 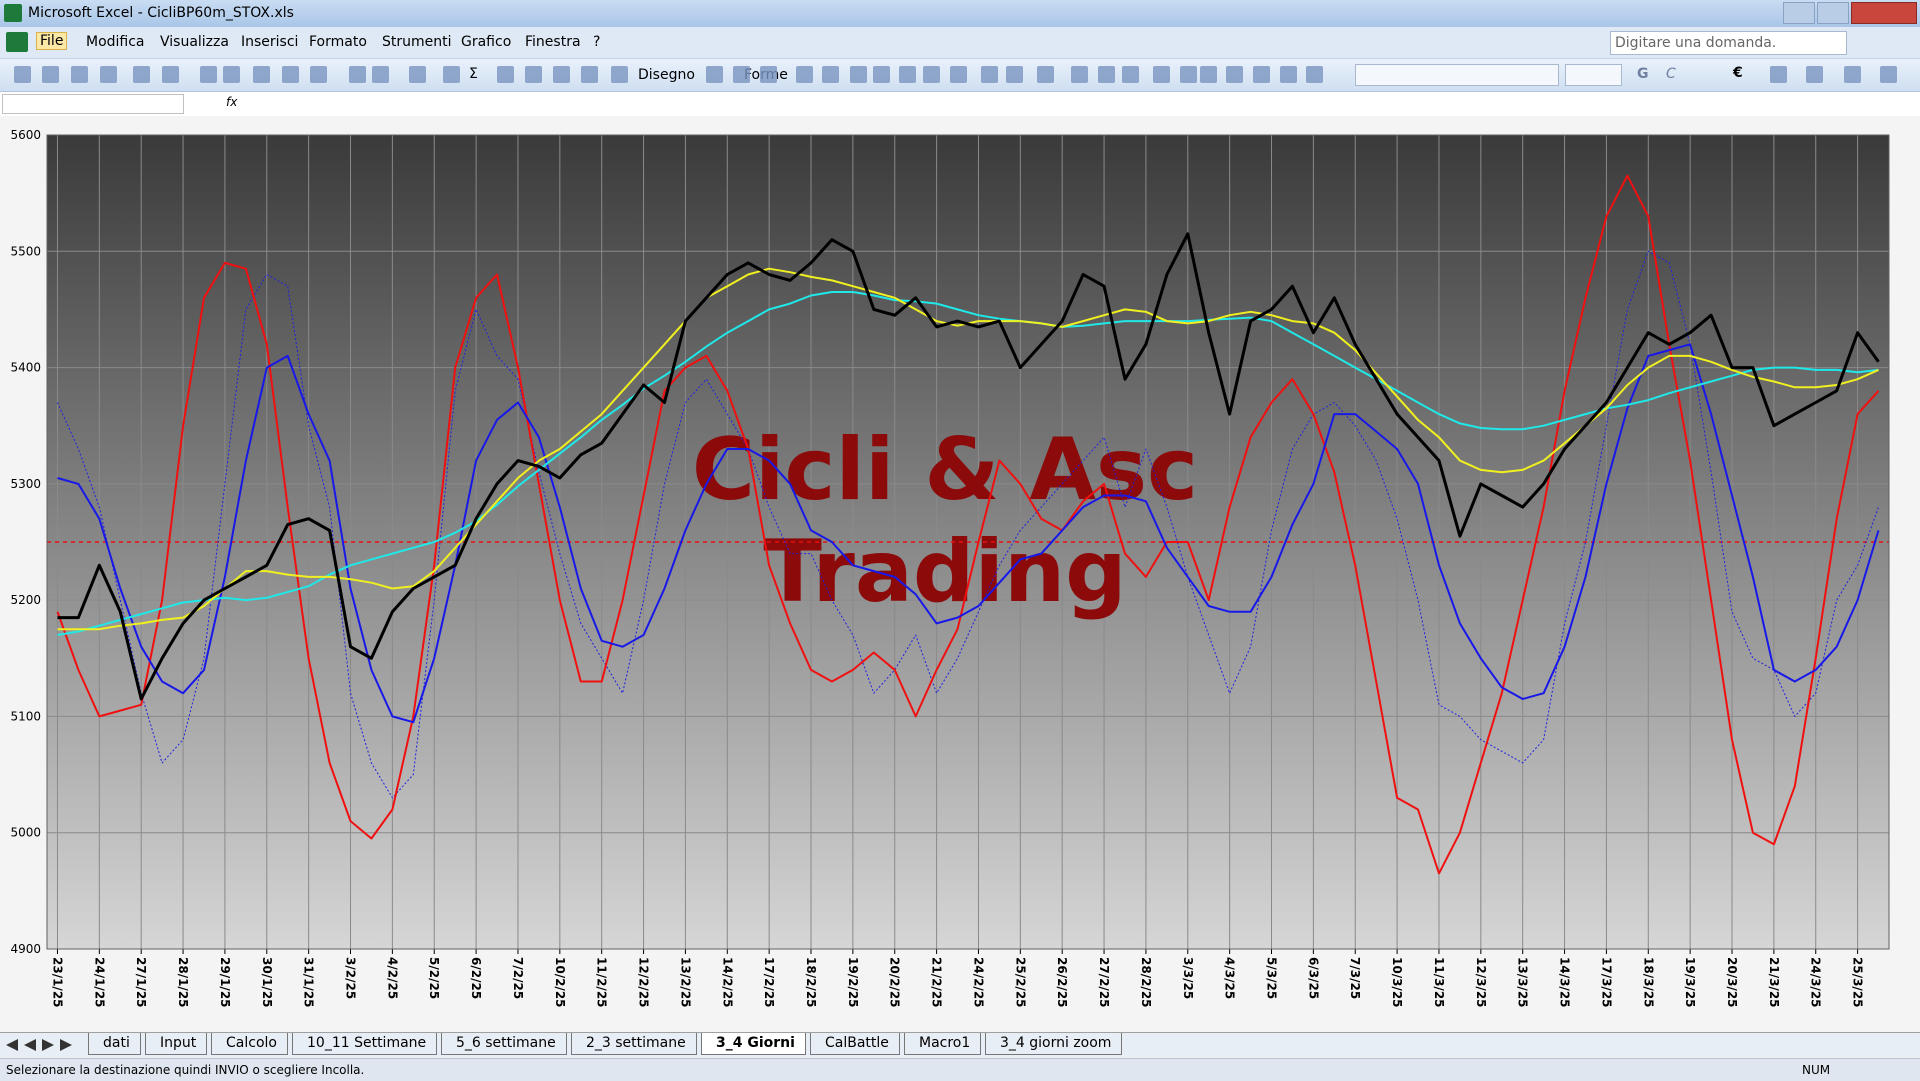 I want to click on sheet-tab: CalBattle, so click(x=855, y=1044).